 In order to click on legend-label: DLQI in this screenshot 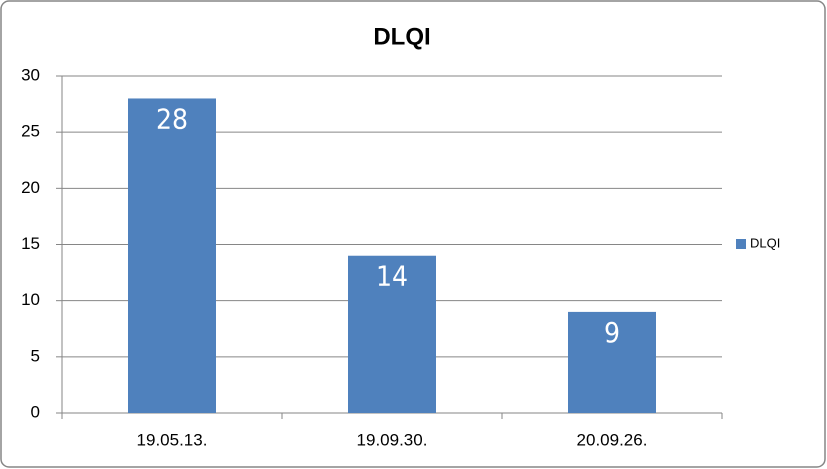, I will do `click(765, 242)`.